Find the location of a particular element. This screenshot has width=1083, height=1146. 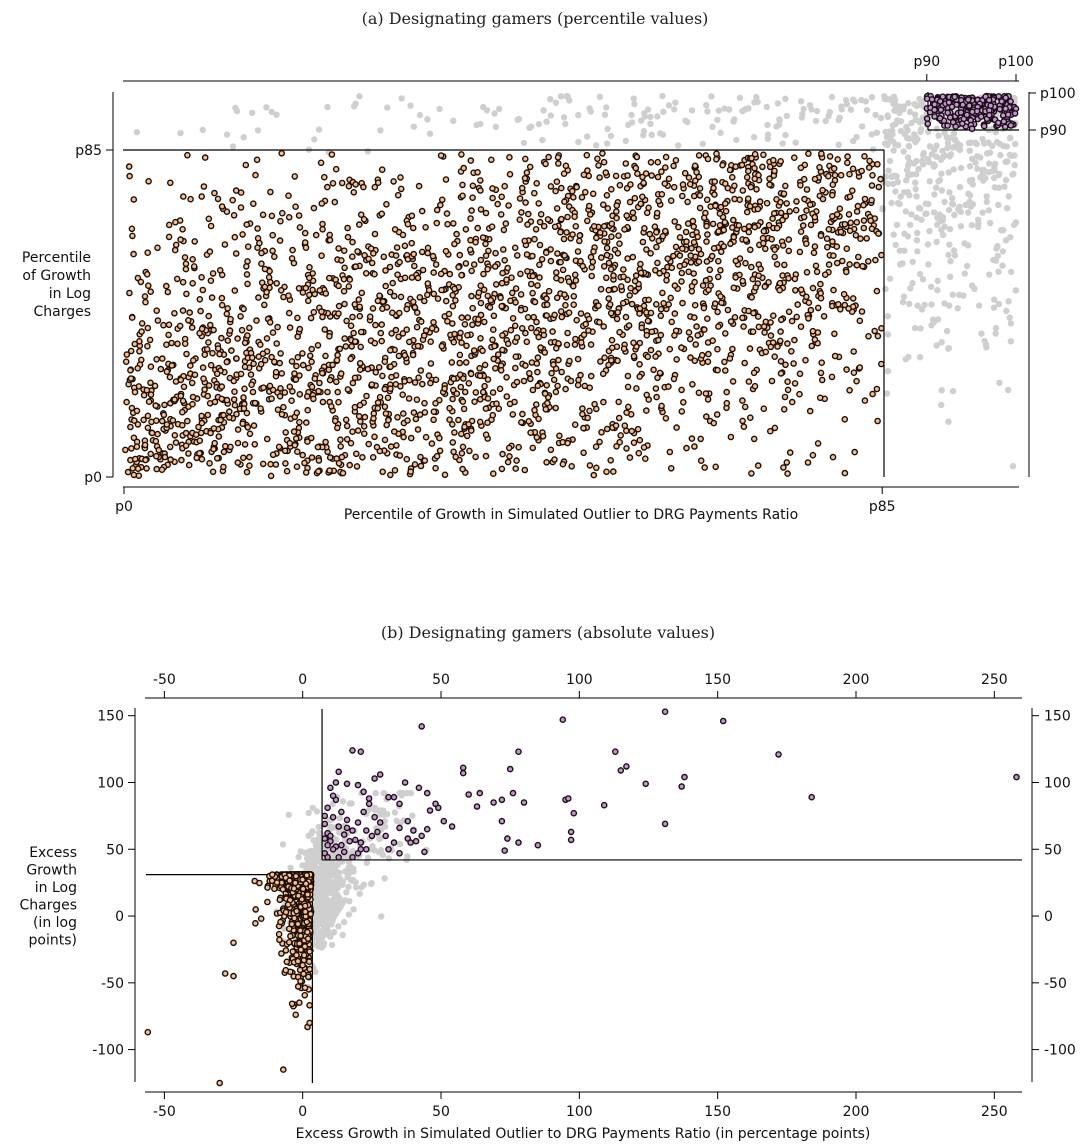

panel-b-control-points is located at coordinates (229, 979).